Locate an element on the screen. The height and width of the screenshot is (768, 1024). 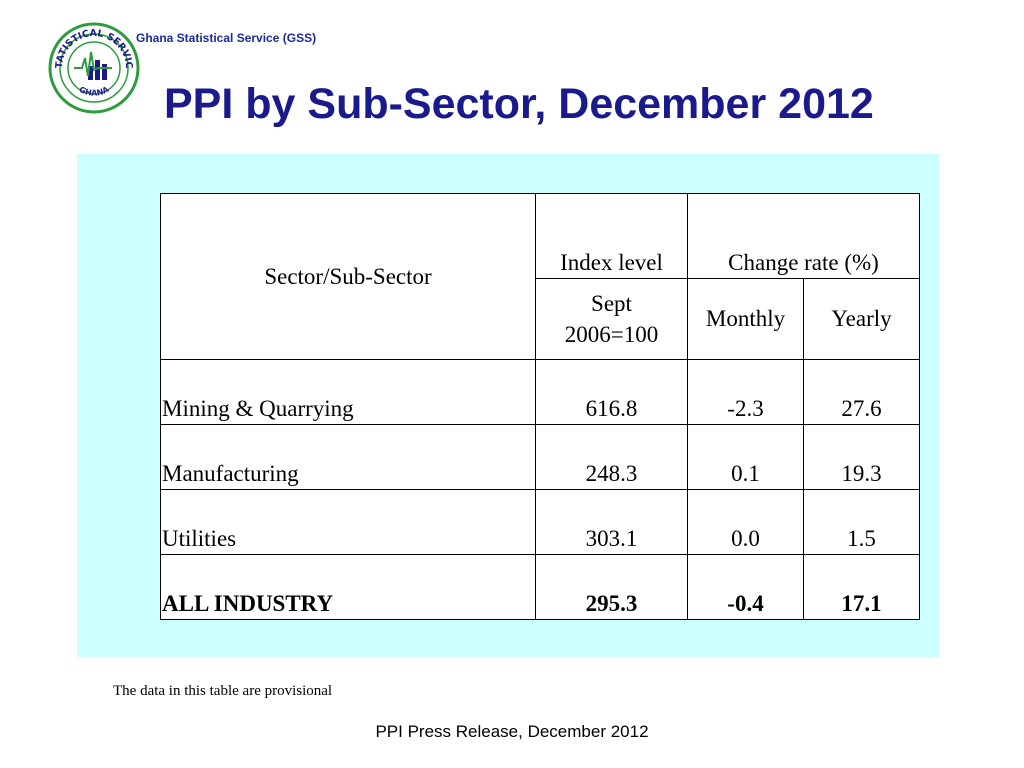
row-monthly-value: 0.1 is located at coordinates (745, 457).